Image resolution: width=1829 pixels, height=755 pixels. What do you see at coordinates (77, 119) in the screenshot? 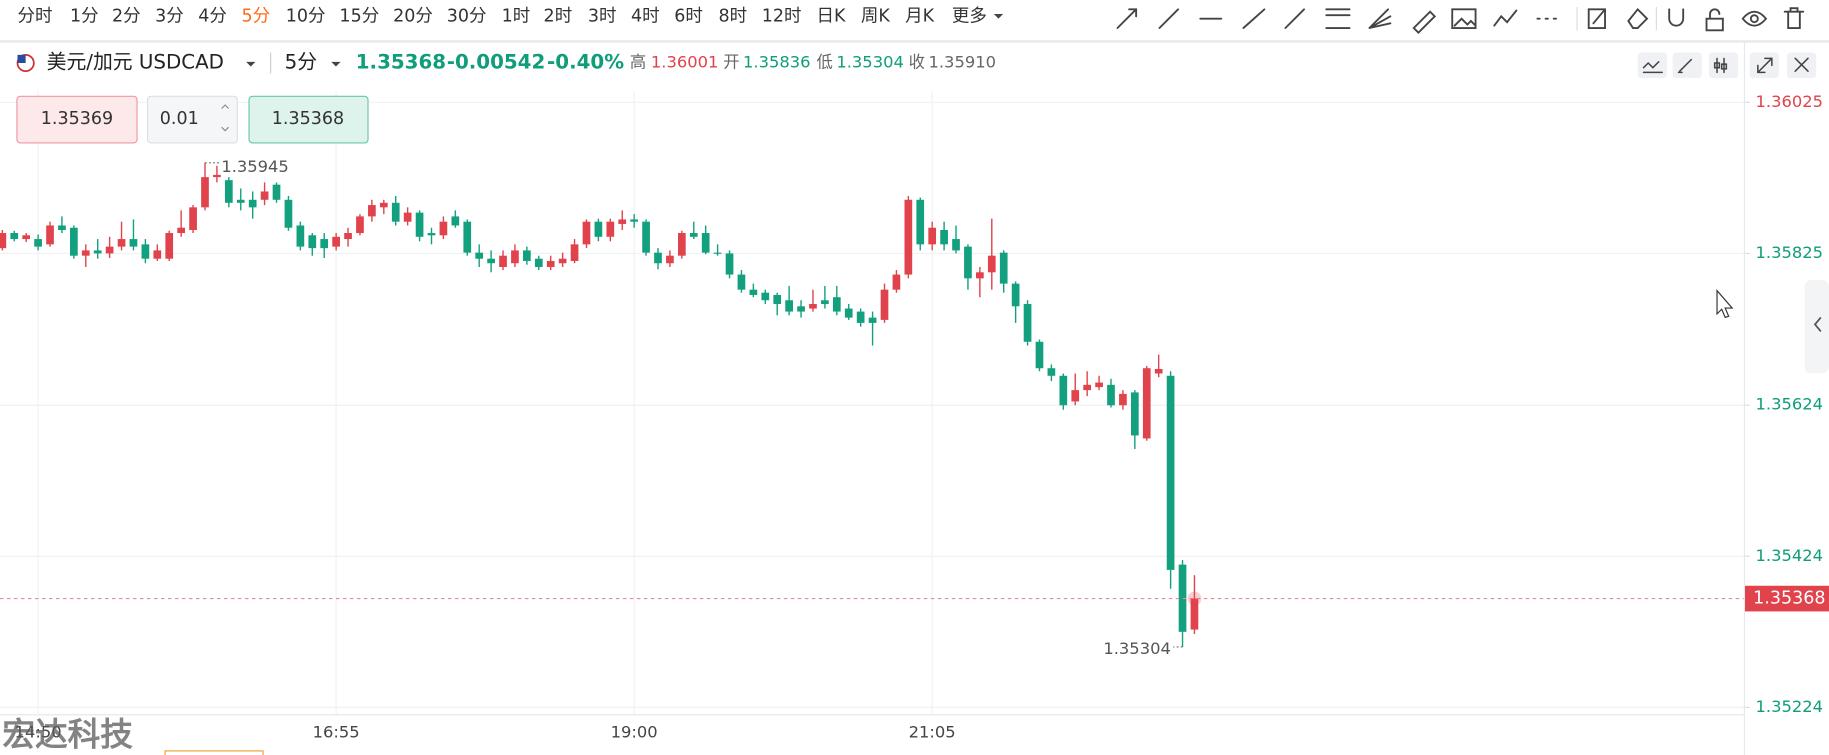
I see `sell-button` at bounding box center [77, 119].